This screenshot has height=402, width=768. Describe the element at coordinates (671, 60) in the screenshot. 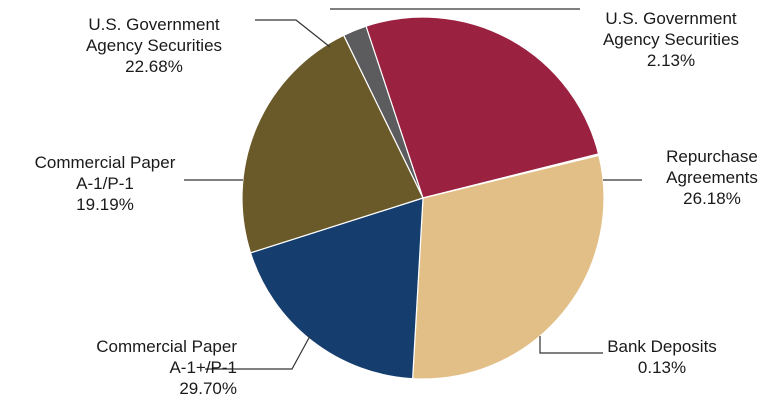

I see `slice-value-label: 2.13%` at that location.